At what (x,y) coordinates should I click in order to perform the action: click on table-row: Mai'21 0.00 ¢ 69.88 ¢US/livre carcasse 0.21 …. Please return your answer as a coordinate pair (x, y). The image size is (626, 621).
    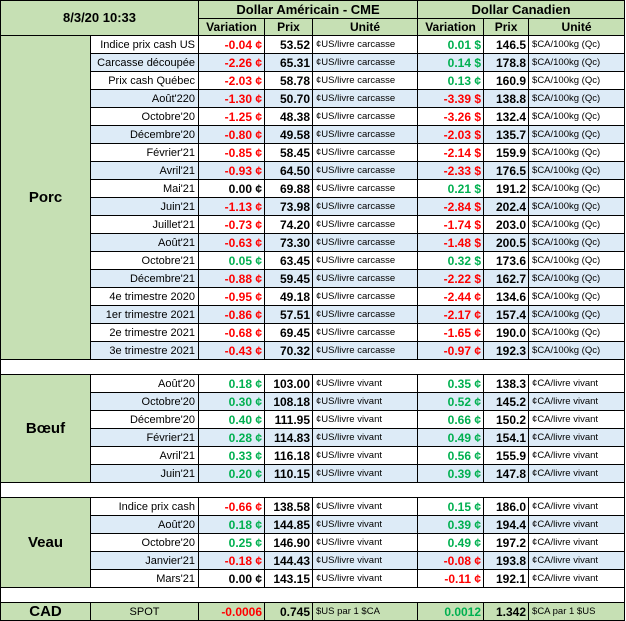
    Looking at the image, I should click on (313, 189).